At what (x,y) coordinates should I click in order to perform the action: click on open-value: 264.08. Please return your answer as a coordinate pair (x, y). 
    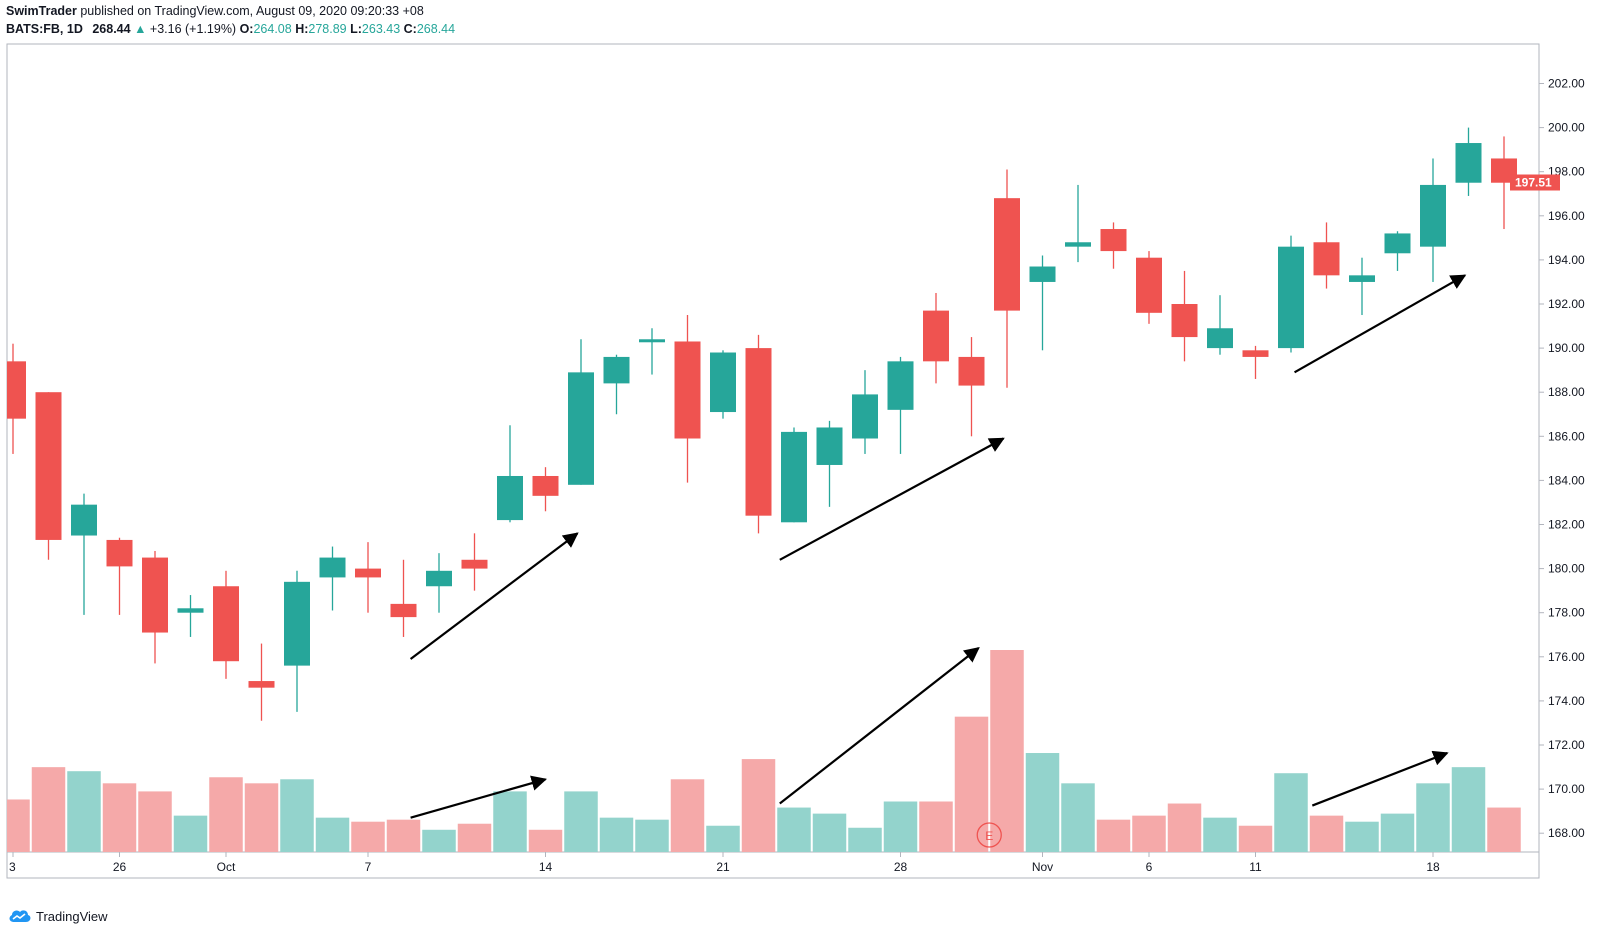
    Looking at the image, I should click on (272, 29).